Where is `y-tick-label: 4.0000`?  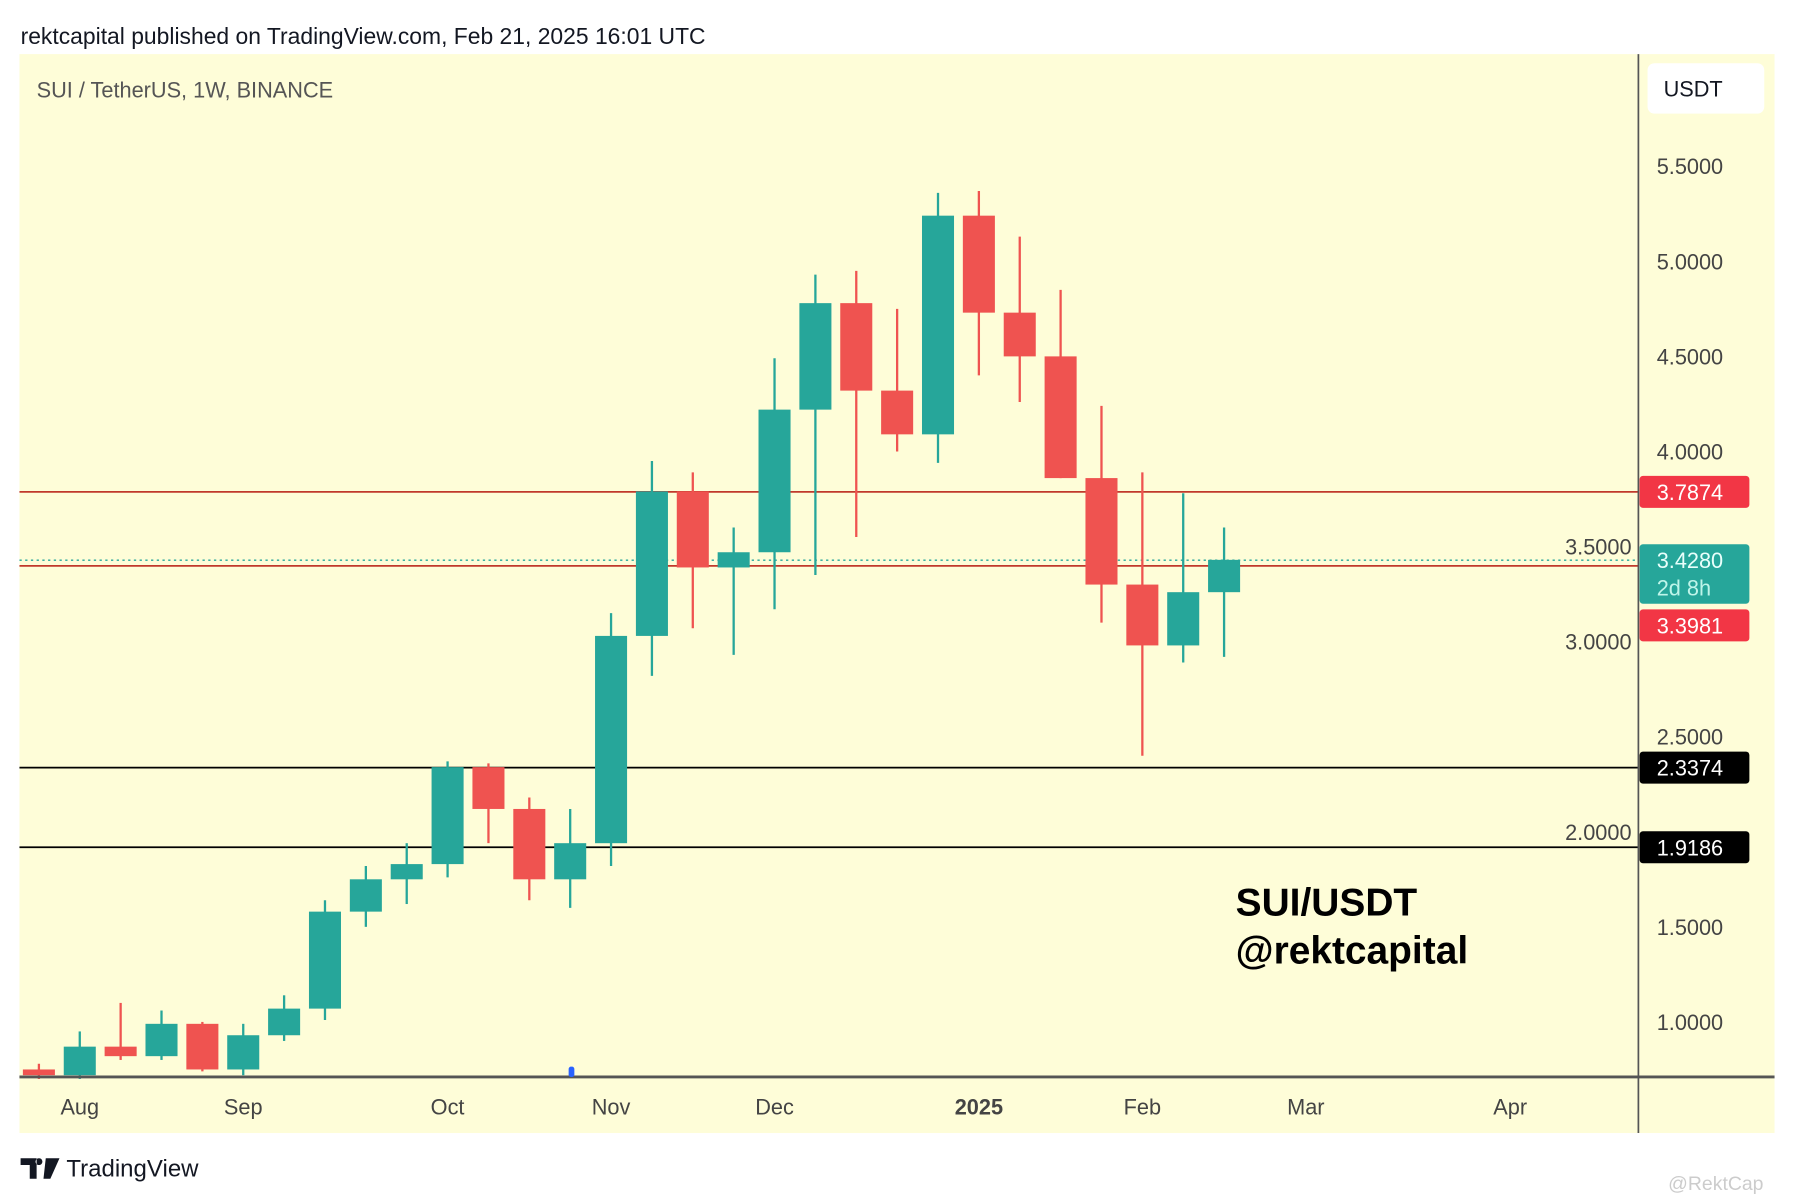 y-tick-label: 4.0000 is located at coordinates (1690, 451).